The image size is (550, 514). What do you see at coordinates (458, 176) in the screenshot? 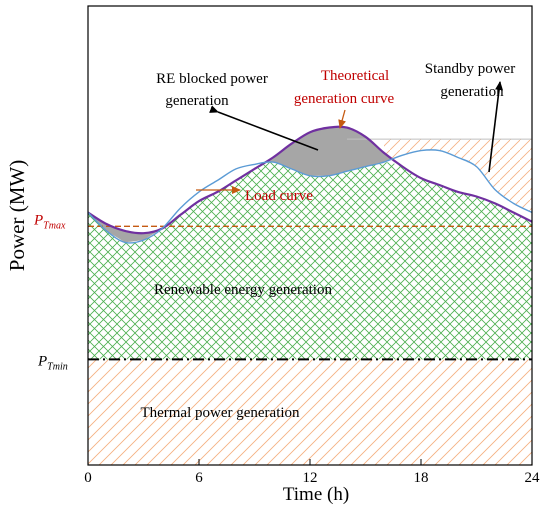
I see `standby-region` at bounding box center [458, 176].